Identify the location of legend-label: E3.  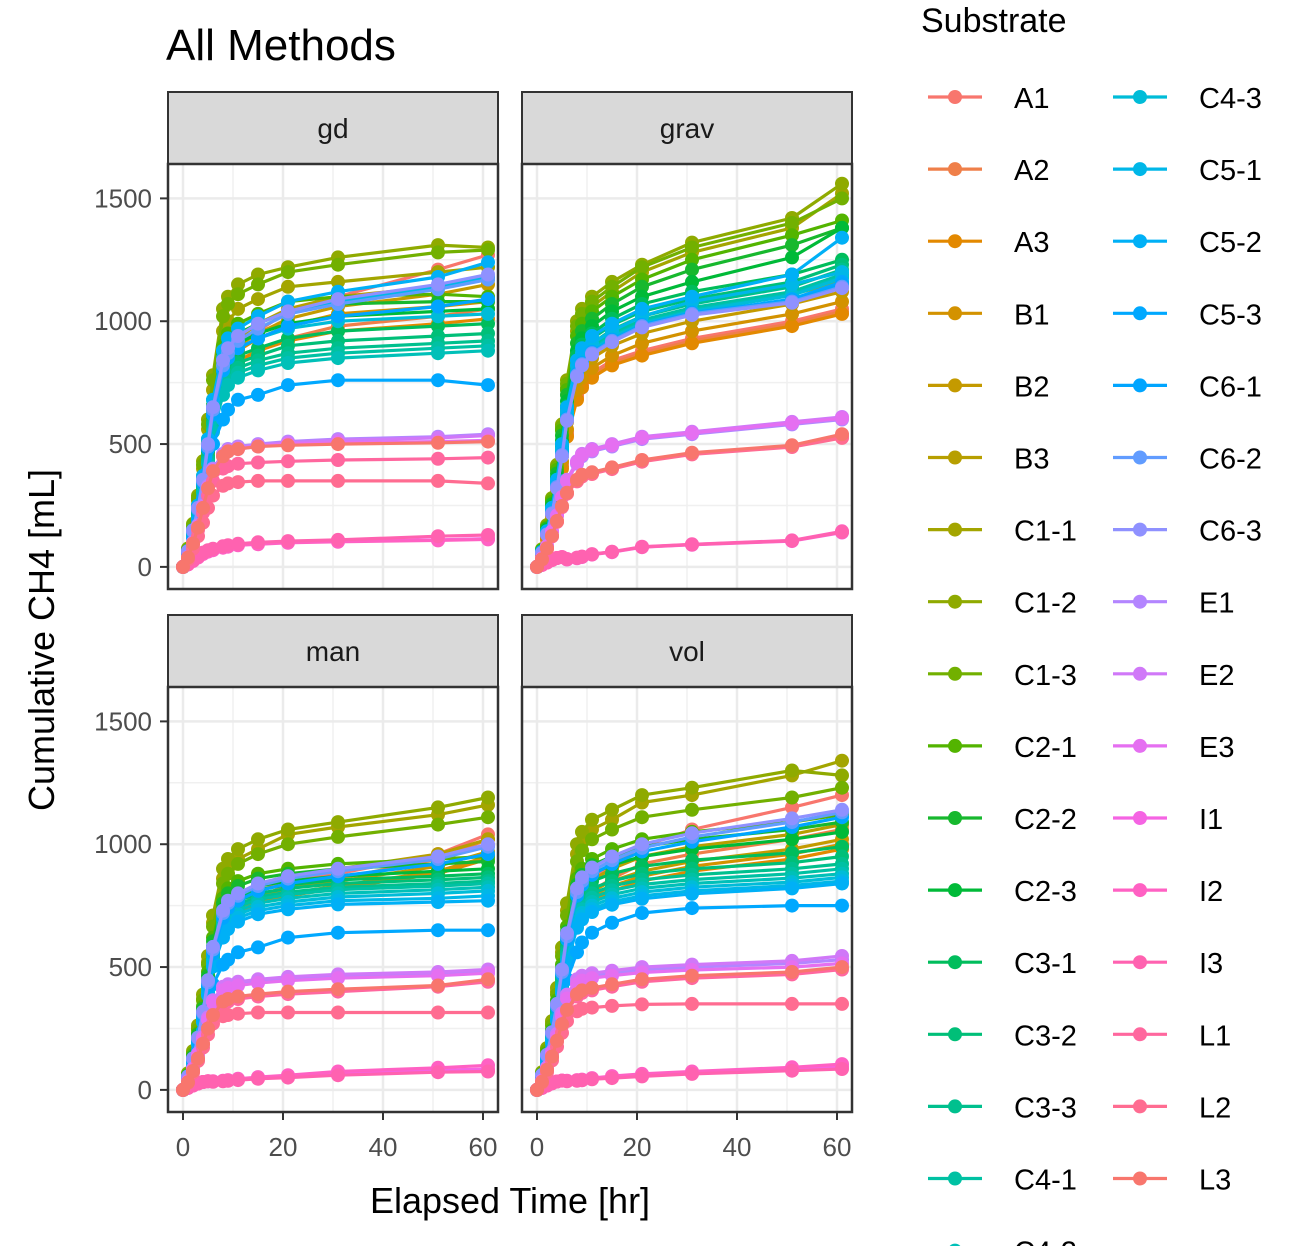
(1216, 748).